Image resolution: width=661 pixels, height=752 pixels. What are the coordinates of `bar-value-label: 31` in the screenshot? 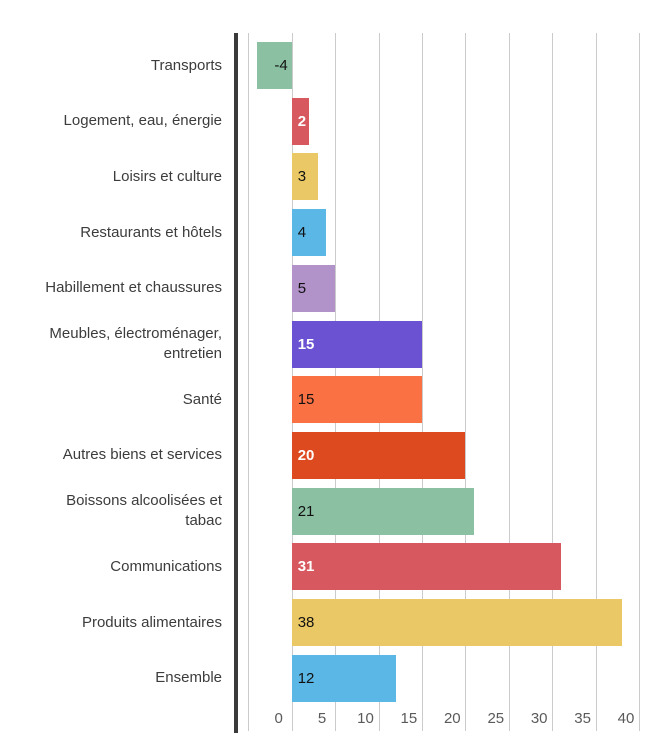 It's located at (306, 567).